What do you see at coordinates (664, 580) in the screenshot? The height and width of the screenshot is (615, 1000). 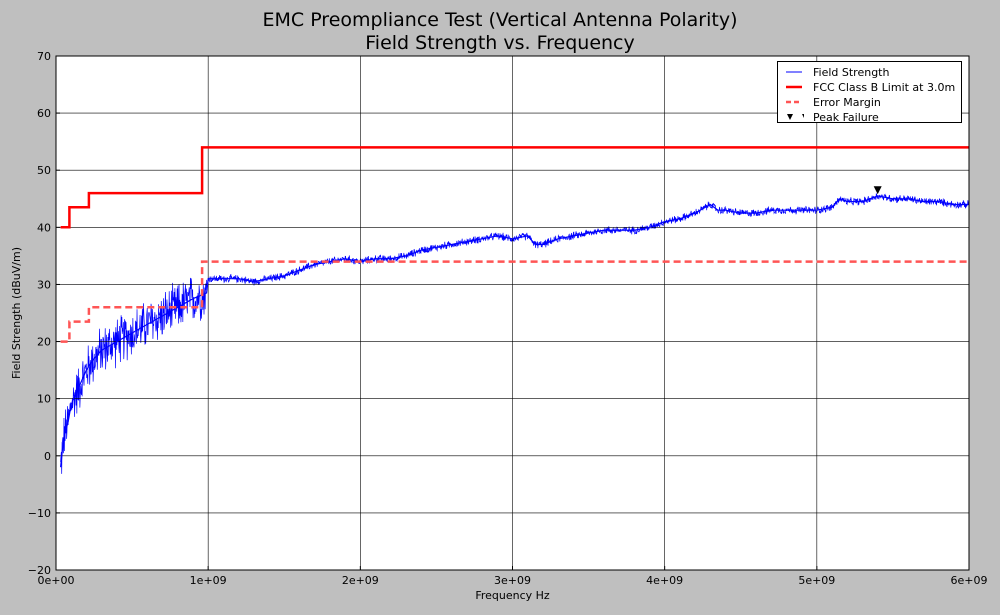 I see `x-tick-label: 4e+09` at bounding box center [664, 580].